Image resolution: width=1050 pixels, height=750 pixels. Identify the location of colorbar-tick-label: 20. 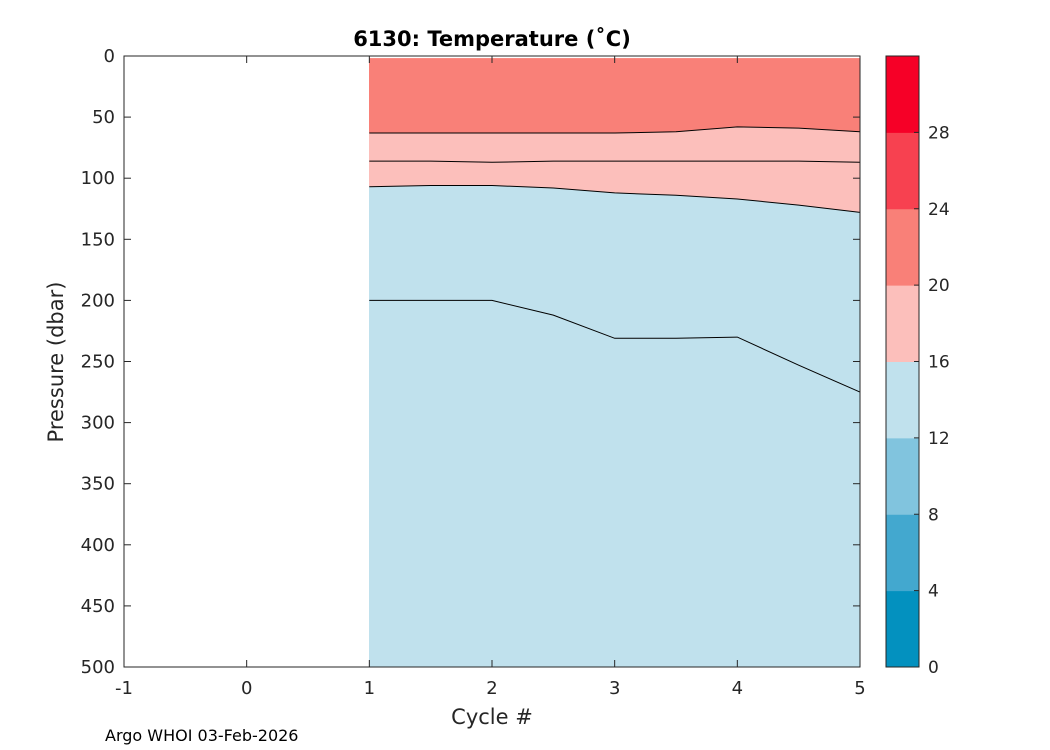
(939, 286).